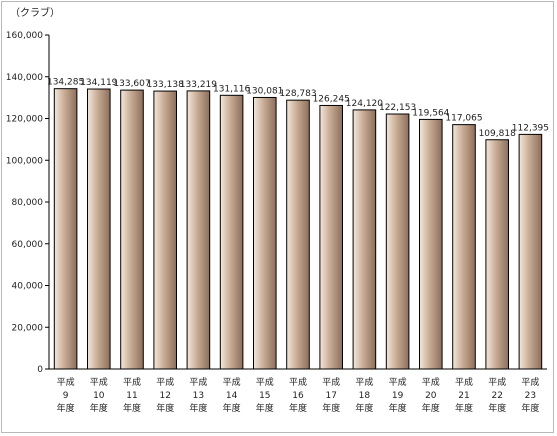 The height and width of the screenshot is (436, 557). What do you see at coordinates (40, 370) in the screenshot?
I see `y-tick-label: 0` at bounding box center [40, 370].